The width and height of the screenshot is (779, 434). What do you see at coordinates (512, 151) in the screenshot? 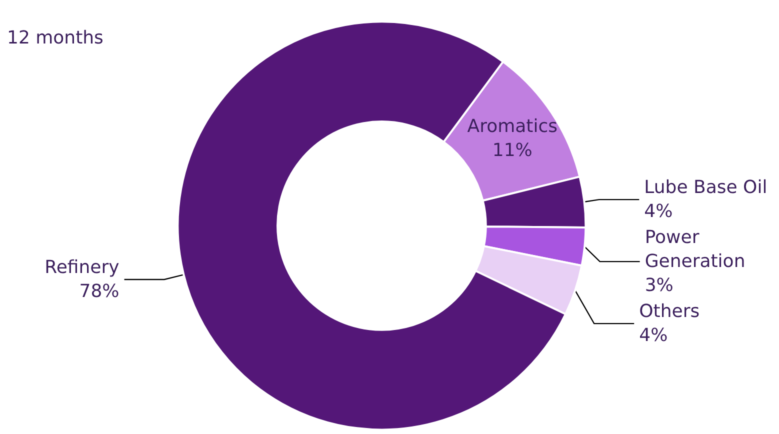
I see `data-label: 11%` at bounding box center [512, 151].